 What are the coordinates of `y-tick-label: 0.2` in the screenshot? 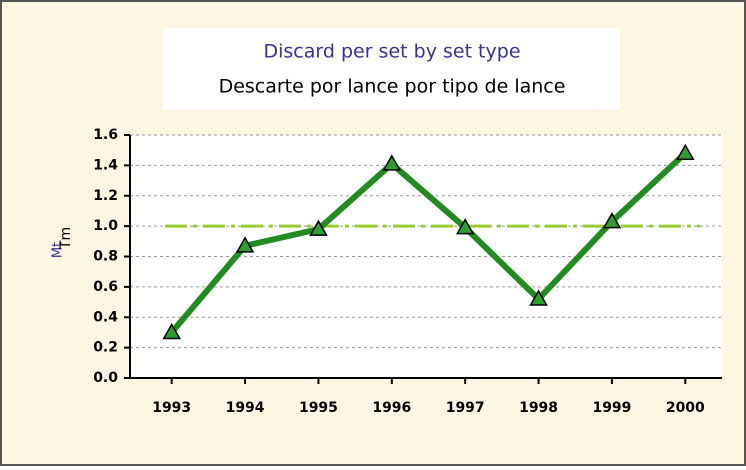 It's located at (105, 348).